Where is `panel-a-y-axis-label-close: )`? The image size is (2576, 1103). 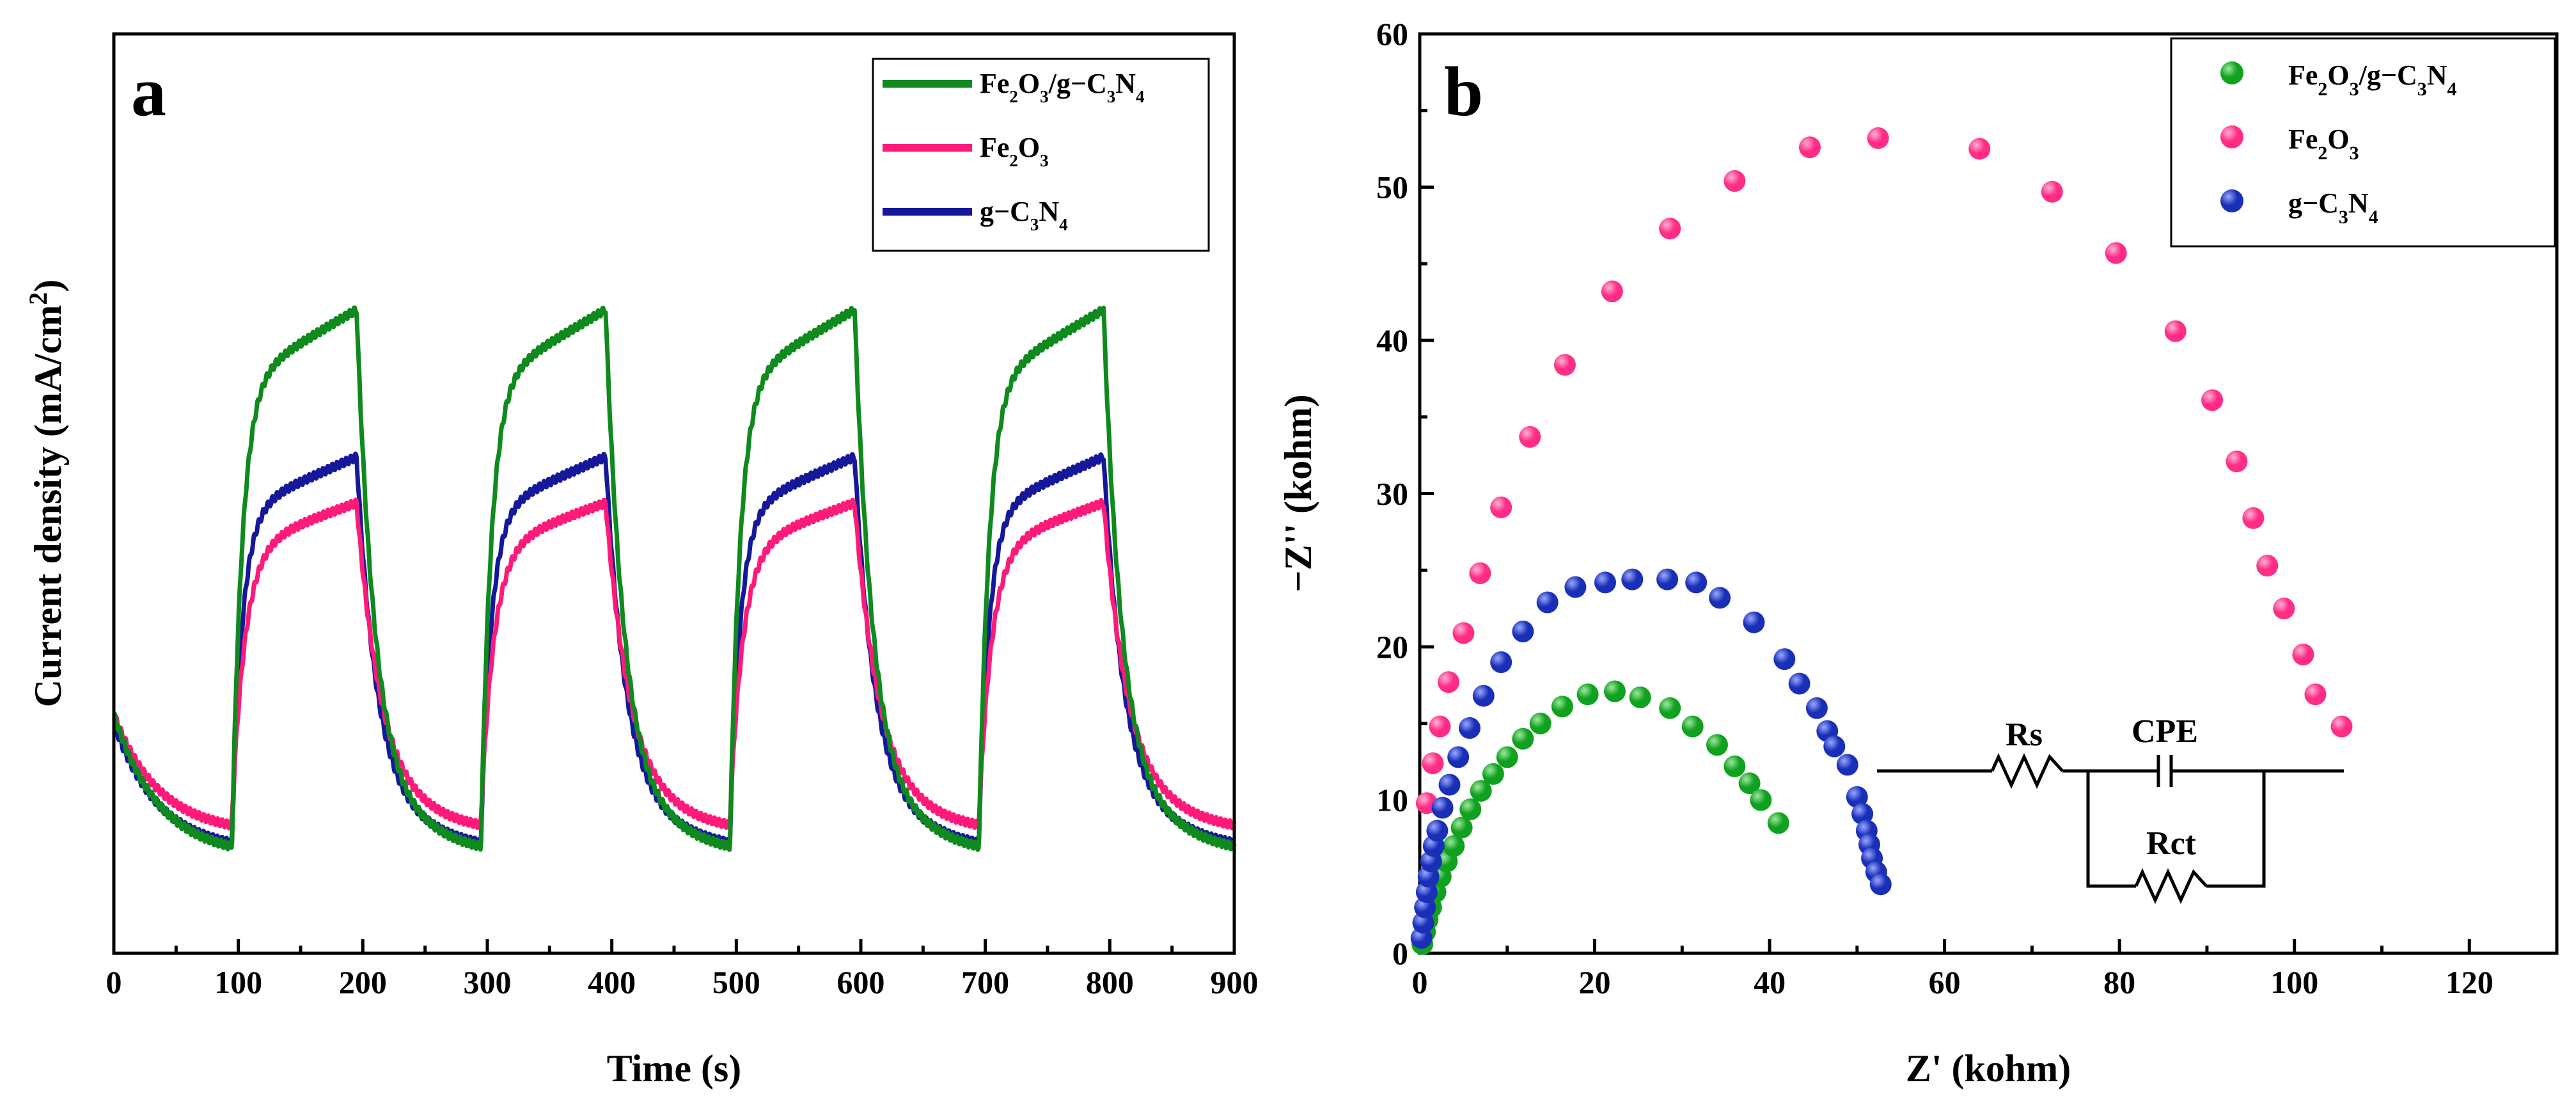
panel-a-y-axis-label-close: ) is located at coordinates (48, 286).